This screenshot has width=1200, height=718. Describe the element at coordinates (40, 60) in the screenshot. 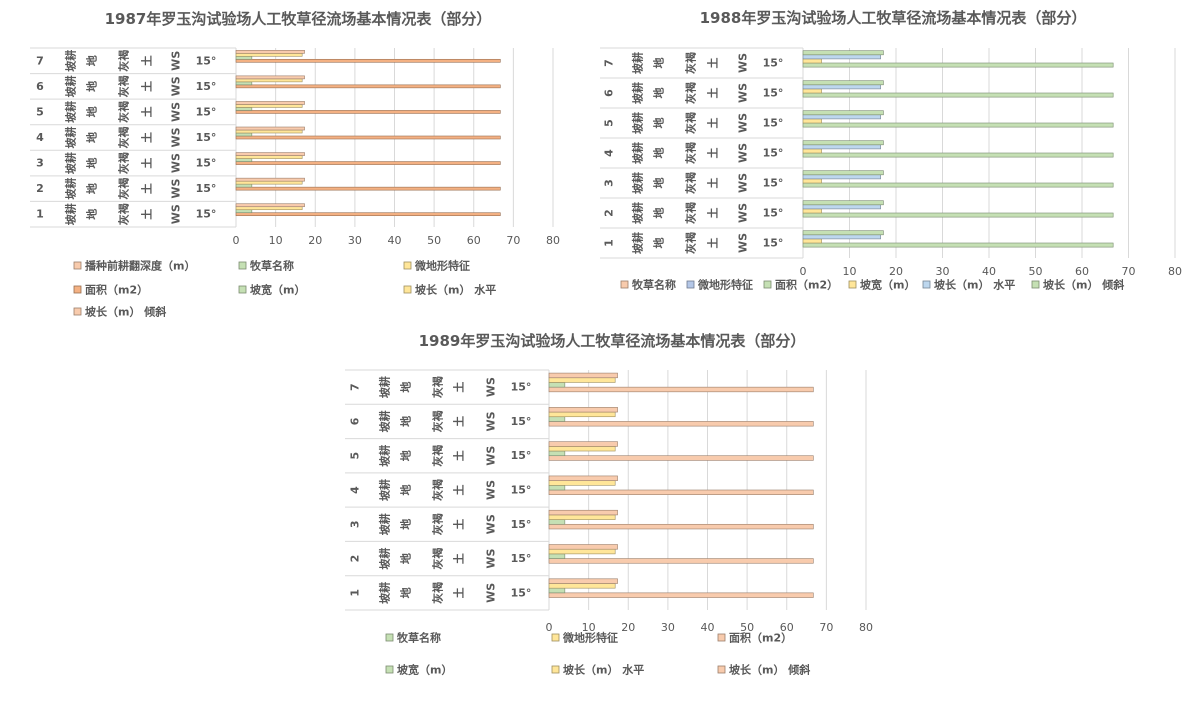

I see `category-label: 7` at that location.